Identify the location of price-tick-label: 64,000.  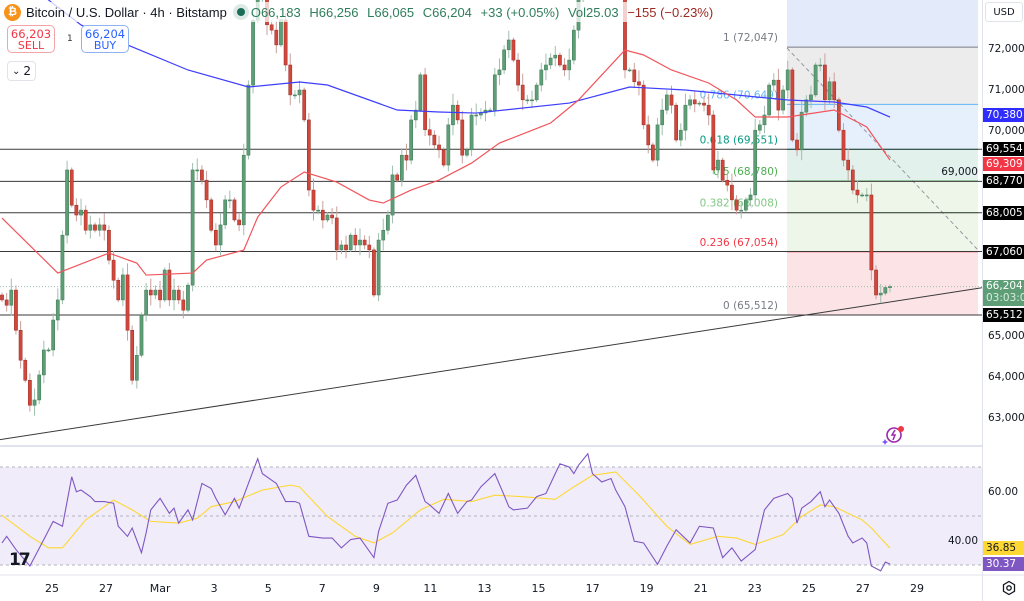
(1006, 377).